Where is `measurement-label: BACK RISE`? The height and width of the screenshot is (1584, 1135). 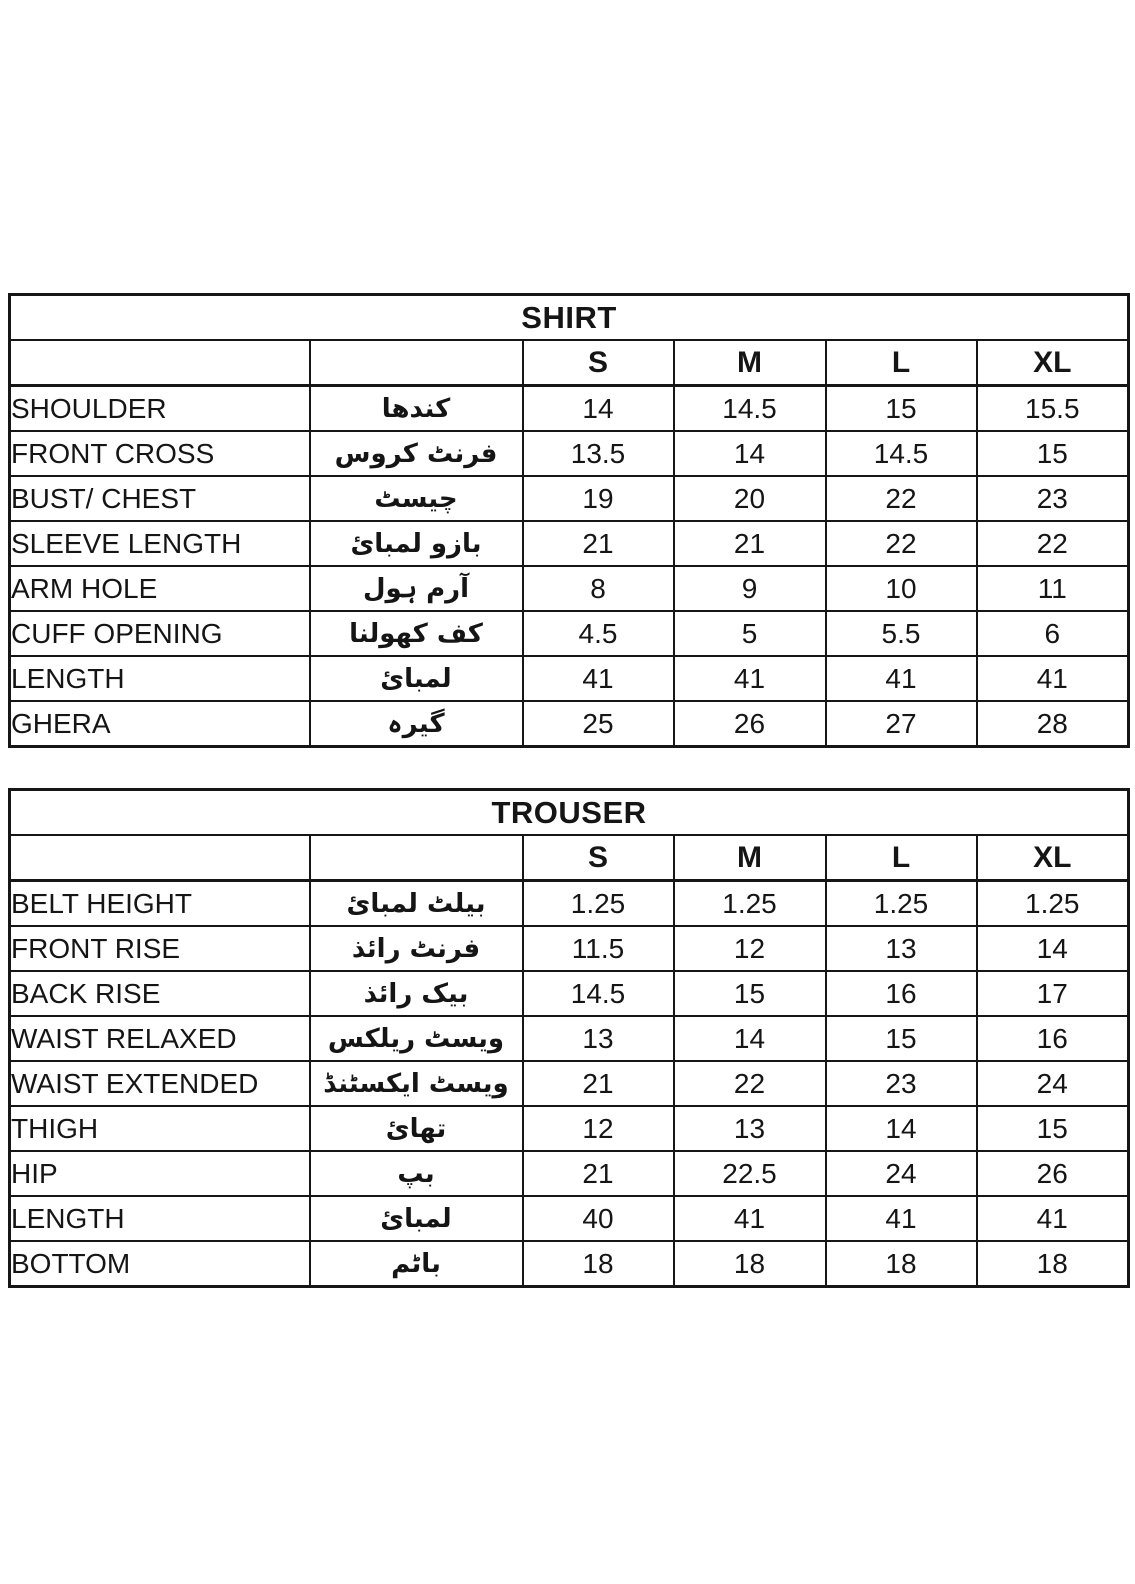 measurement-label: BACK RISE is located at coordinates (159, 993).